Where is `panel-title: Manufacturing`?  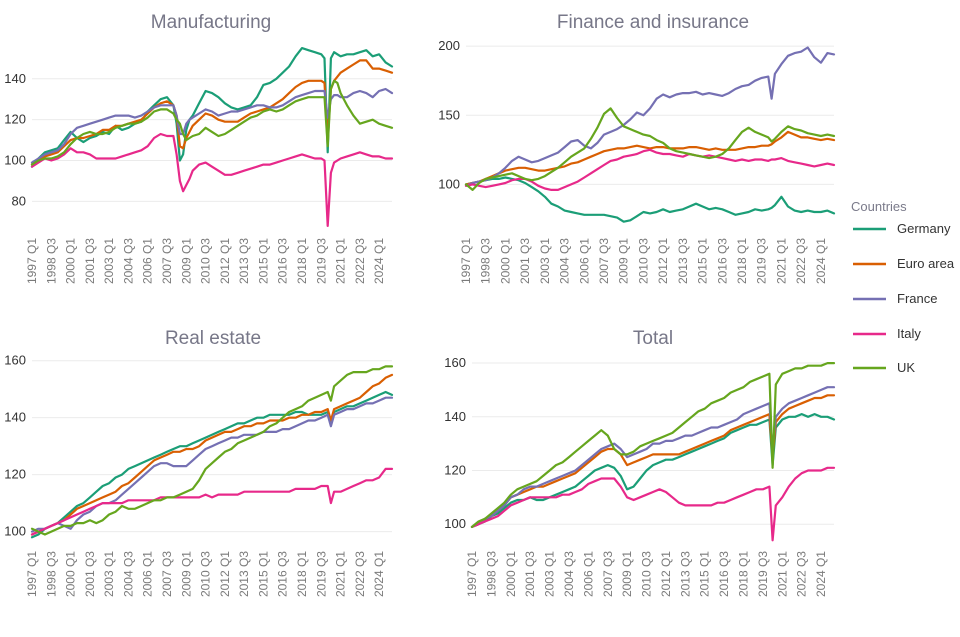
panel-title: Manufacturing is located at coordinates (211, 22).